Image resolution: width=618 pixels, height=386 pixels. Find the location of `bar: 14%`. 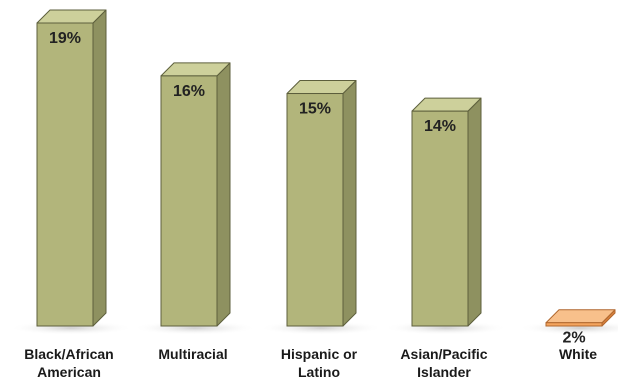

bar: 14% is located at coordinates (446, 212).